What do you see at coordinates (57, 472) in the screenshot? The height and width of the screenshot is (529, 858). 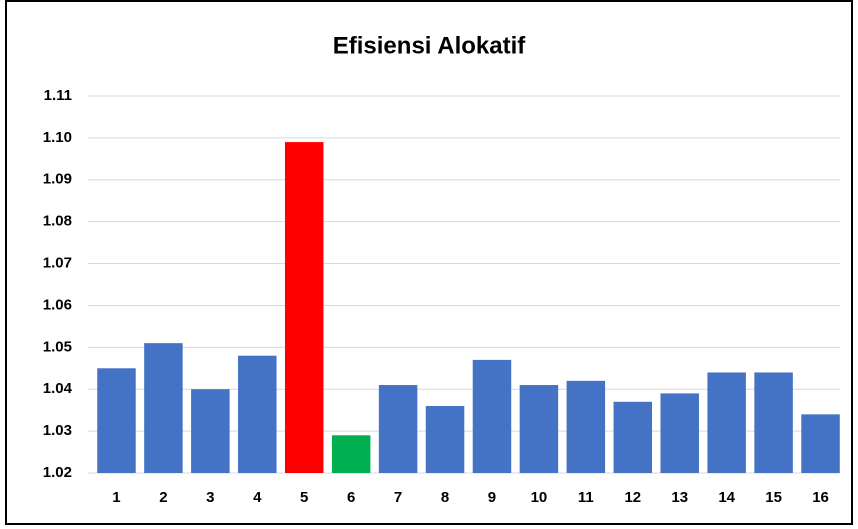 I see `y-tick-label: 1.02` at bounding box center [57, 472].